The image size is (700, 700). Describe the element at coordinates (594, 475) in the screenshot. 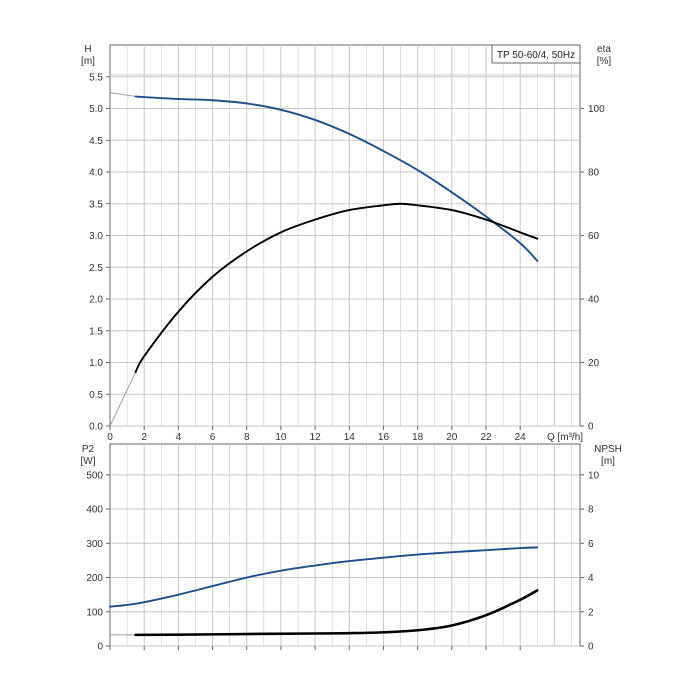

I see `lower-right-tick-label: 10` at that location.